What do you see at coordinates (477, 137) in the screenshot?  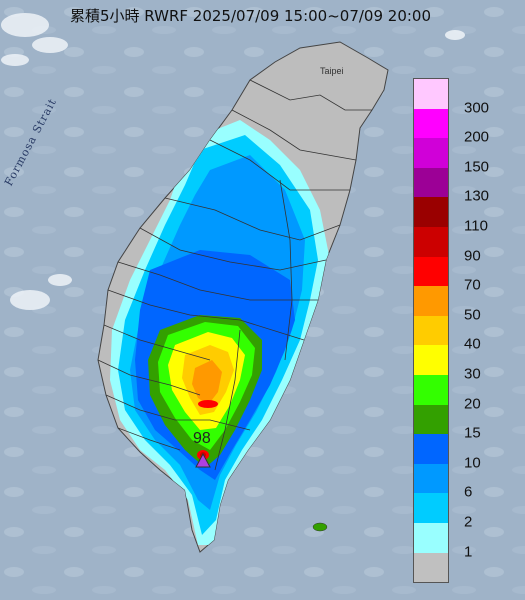 I see `legend-label: 200` at bounding box center [477, 137].